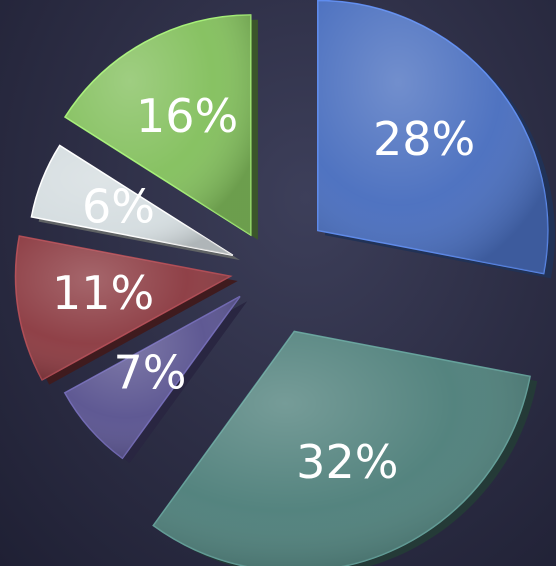  What do you see at coordinates (187, 116) in the screenshot?
I see `slice-label: 16%` at bounding box center [187, 116].